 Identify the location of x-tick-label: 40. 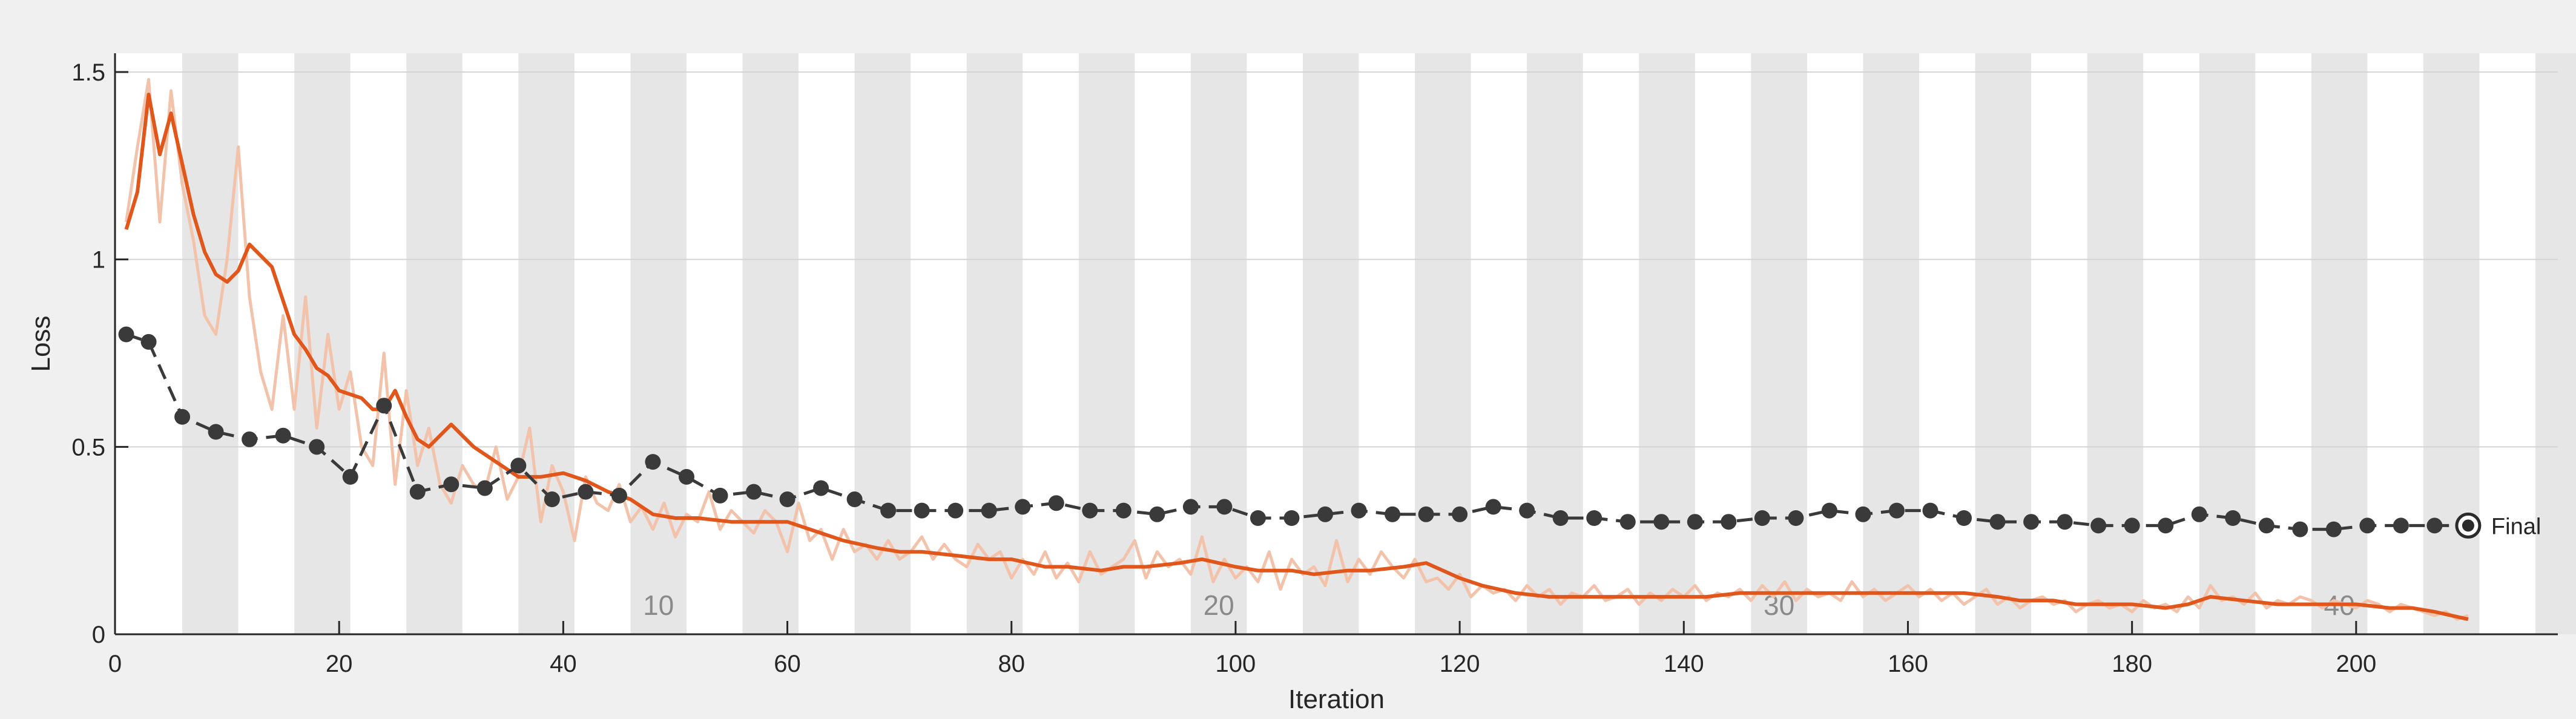
(563, 664).